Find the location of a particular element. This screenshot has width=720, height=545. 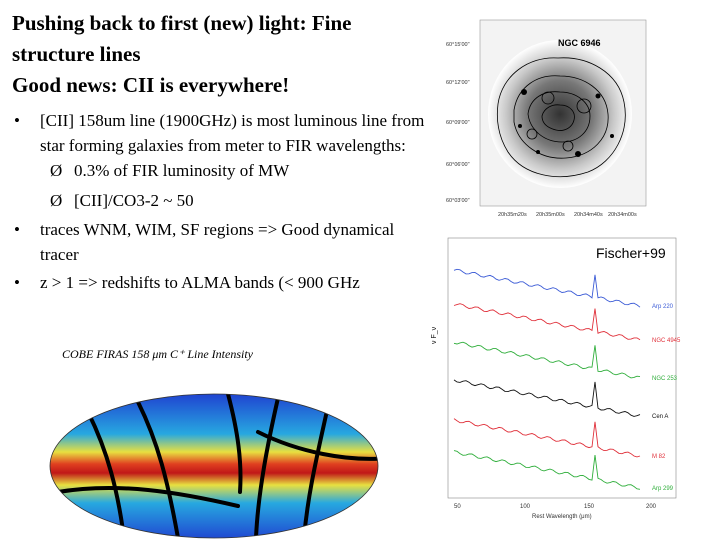

x-tick-label: 50 is located at coordinates (457, 507).